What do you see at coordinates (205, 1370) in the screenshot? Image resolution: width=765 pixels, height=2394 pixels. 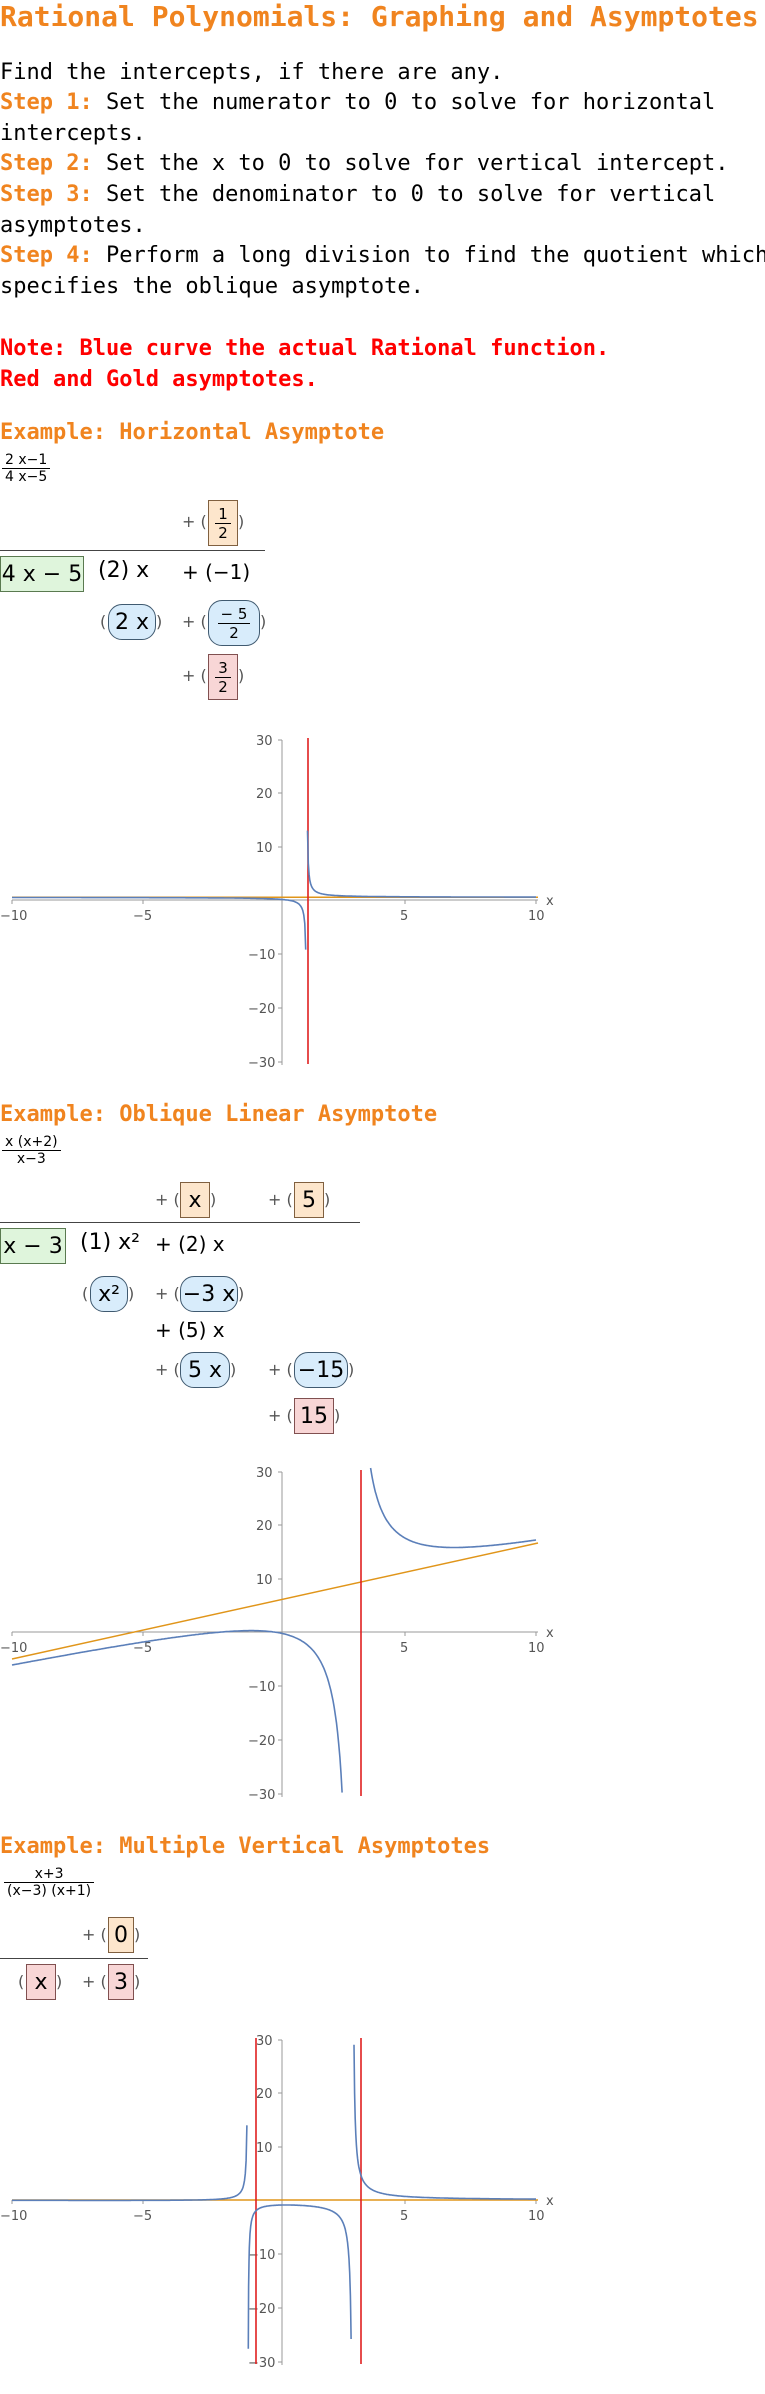 I see `subtract-term: 5 x` at bounding box center [205, 1370].